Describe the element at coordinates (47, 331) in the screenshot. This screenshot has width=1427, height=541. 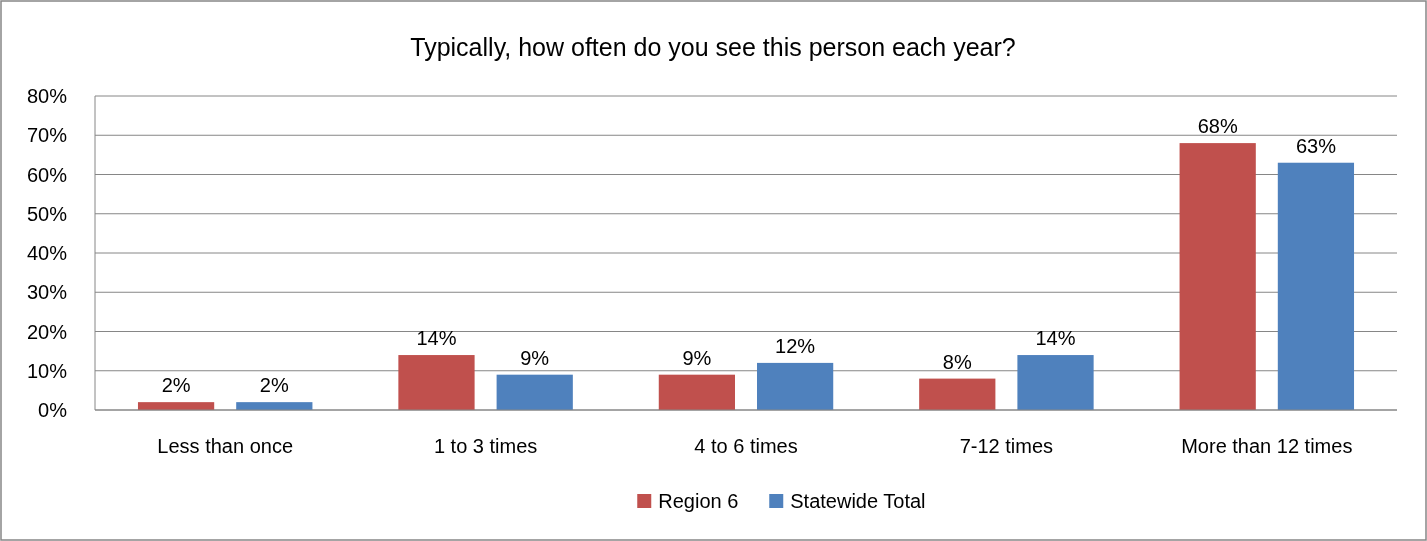
I see `y-tick-label: 20%` at that location.